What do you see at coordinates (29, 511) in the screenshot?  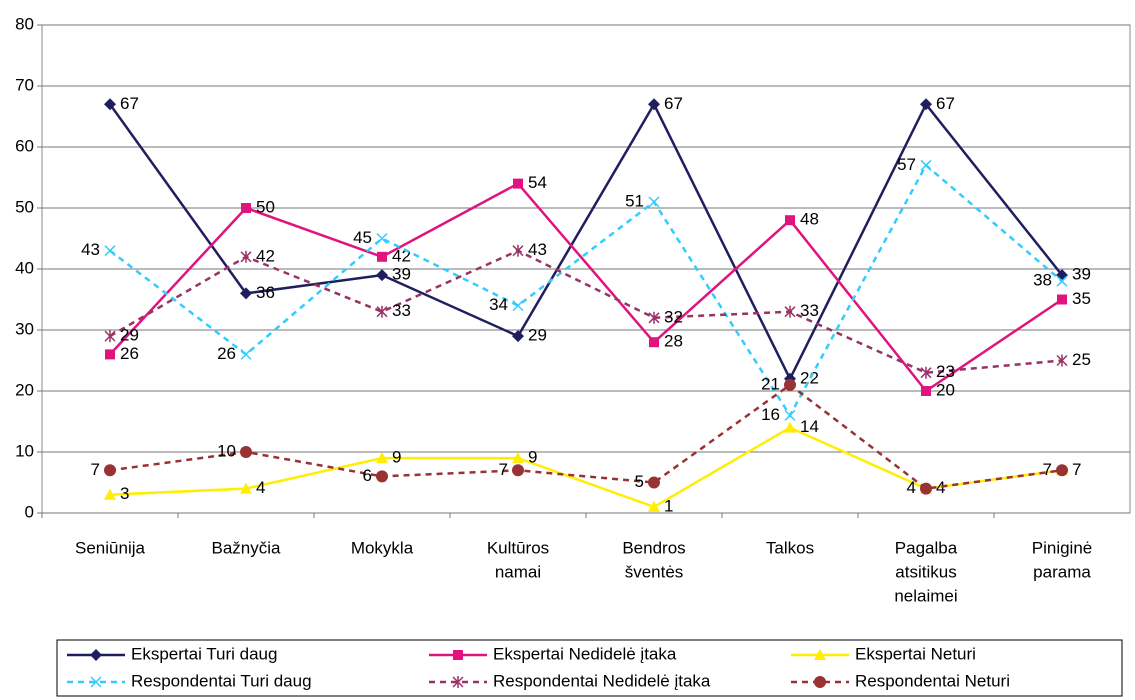 I see `y-tick-label: 0` at bounding box center [29, 511].